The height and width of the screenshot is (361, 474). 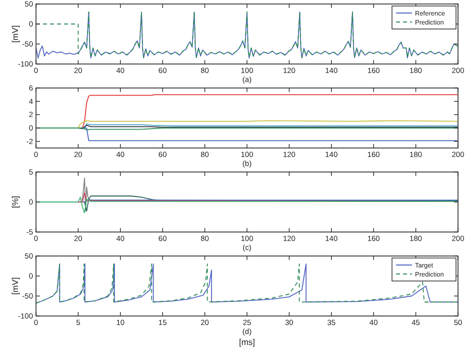 I want to click on x-axis-title: [ms], so click(x=247, y=342).